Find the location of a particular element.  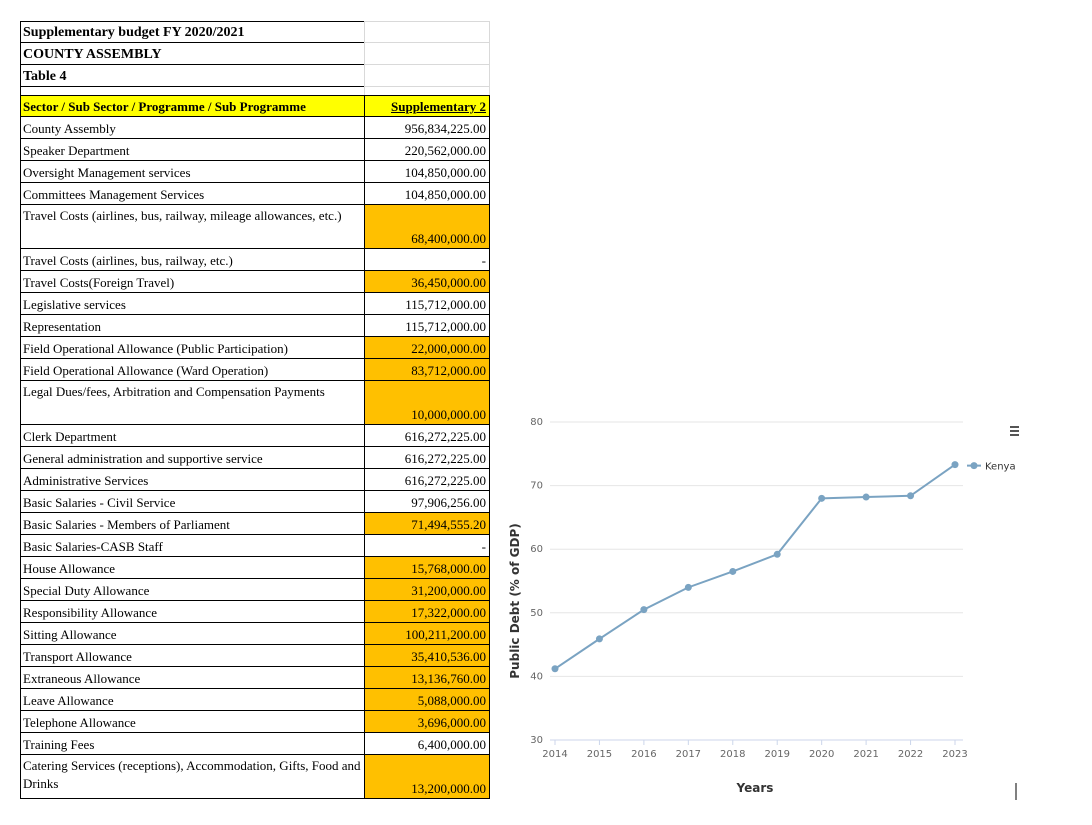

y-tick-label: 30 is located at coordinates (536, 740).